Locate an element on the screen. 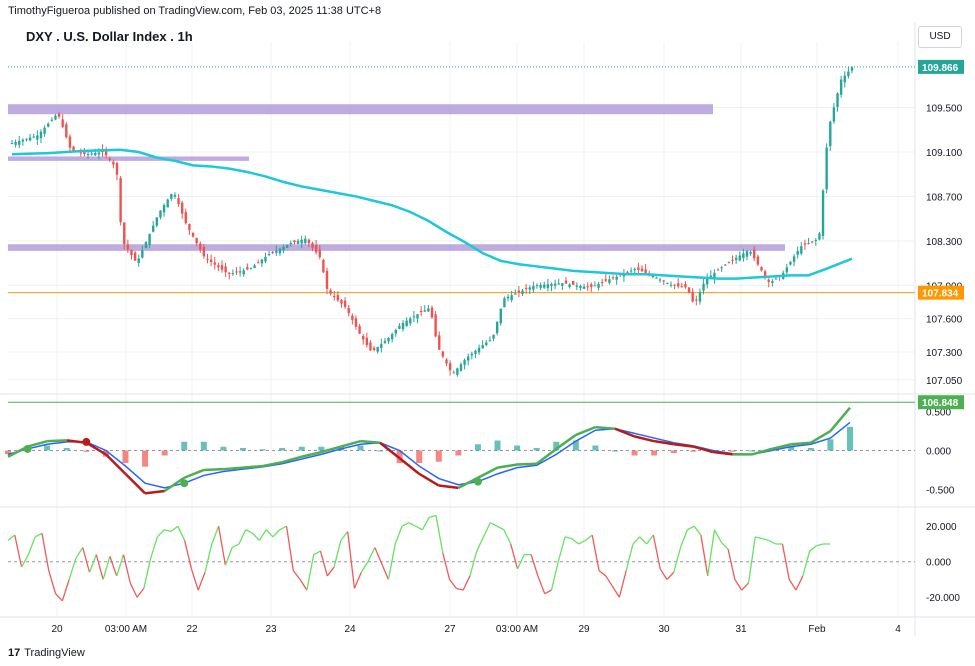 The width and height of the screenshot is (975, 666). osc-axis-tick: 20.000 is located at coordinates (941, 527).